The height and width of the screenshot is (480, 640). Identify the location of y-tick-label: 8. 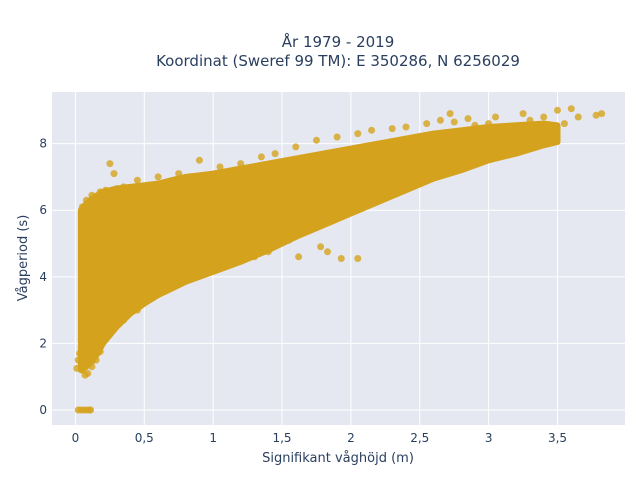
(43, 144).